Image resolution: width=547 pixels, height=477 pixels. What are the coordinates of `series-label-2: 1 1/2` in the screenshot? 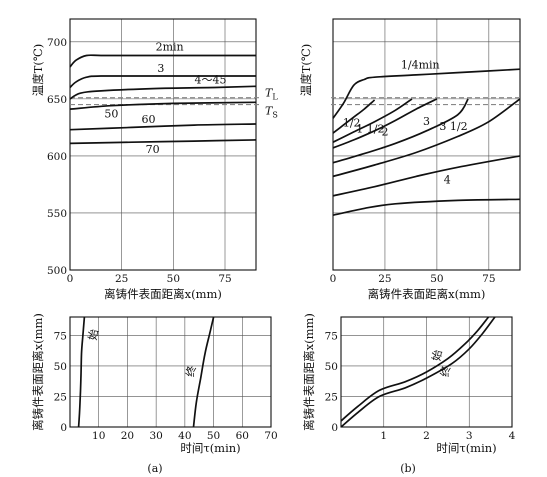 It's located at (370, 129).